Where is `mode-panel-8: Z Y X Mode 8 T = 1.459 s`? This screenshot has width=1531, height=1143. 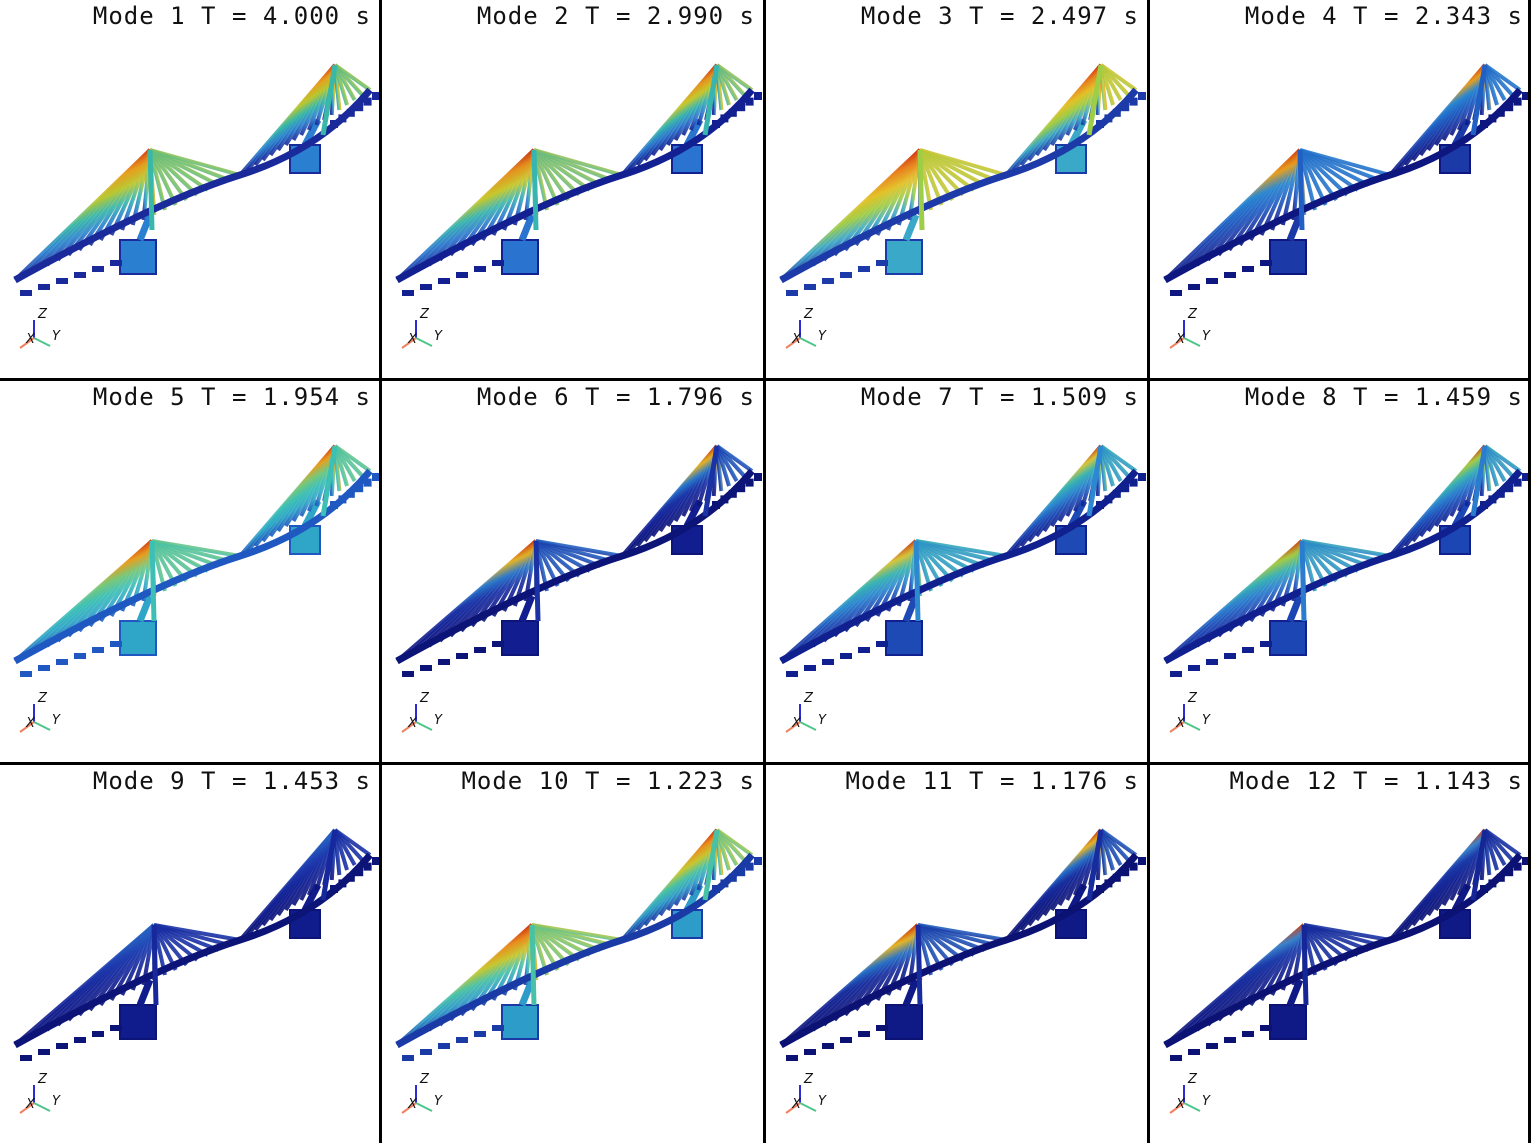 mode-panel-8: Z Y X Mode 8 T = 1.459 s is located at coordinates (1340, 571).